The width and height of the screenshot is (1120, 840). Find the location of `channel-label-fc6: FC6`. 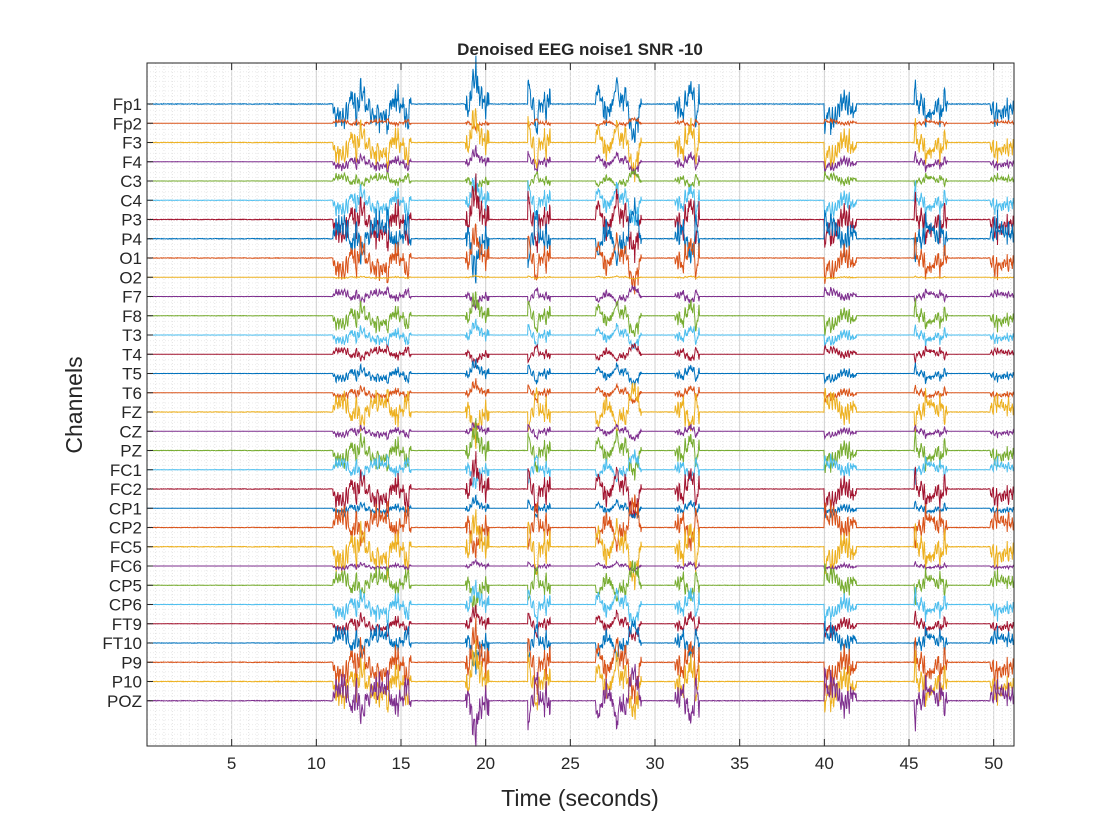

channel-label-fc6: FC6 is located at coordinates (126, 566).